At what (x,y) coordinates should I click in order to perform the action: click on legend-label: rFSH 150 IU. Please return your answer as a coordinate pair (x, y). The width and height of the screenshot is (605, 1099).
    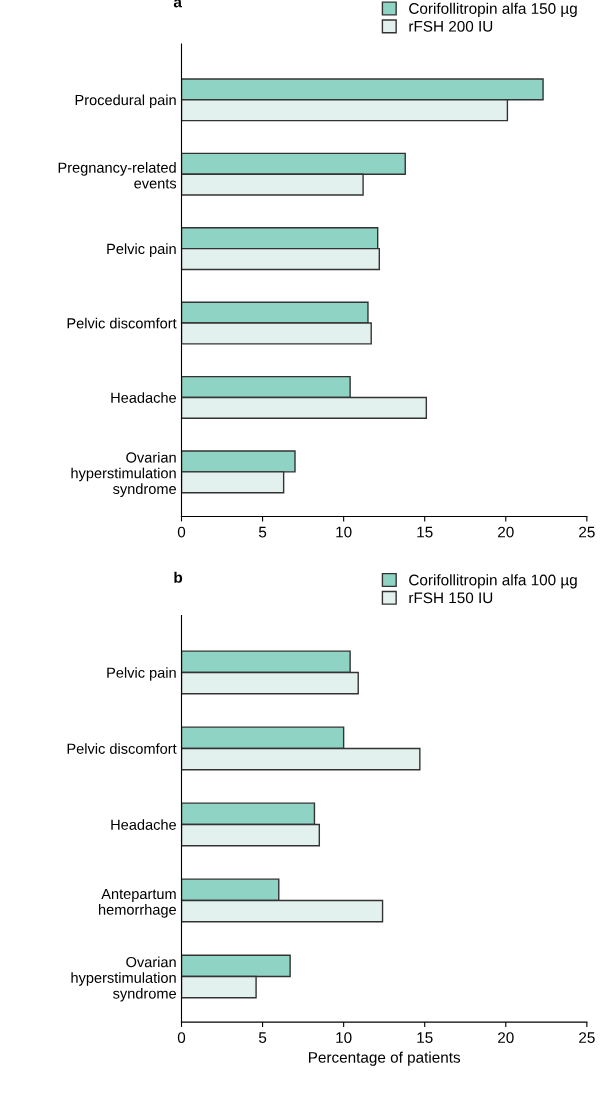
    Looking at the image, I should click on (451, 598).